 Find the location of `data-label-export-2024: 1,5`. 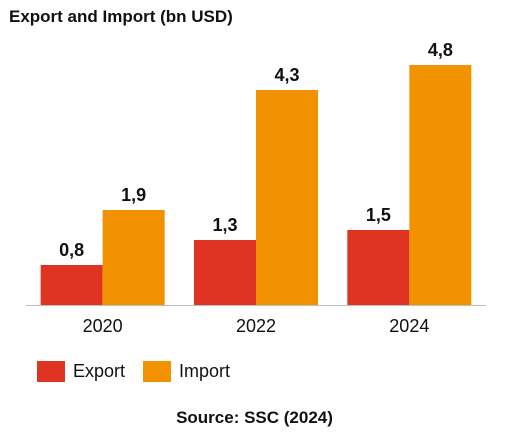

data-label-export-2024: 1,5 is located at coordinates (378, 215).